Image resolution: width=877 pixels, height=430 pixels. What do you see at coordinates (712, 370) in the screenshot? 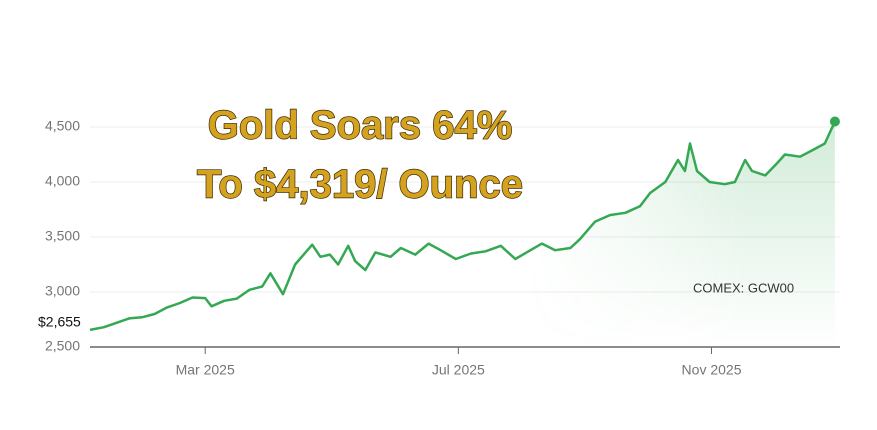
I see `x-tick-label: Nov 2025` at bounding box center [712, 370].